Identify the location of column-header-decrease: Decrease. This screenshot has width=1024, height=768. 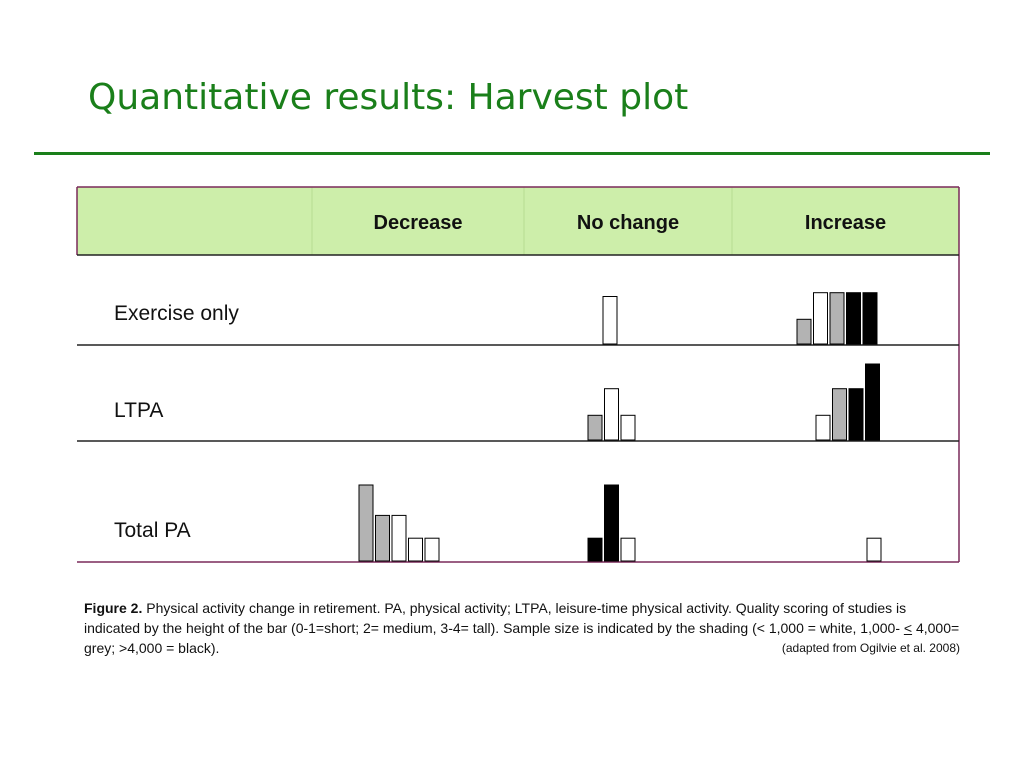
(418, 223).